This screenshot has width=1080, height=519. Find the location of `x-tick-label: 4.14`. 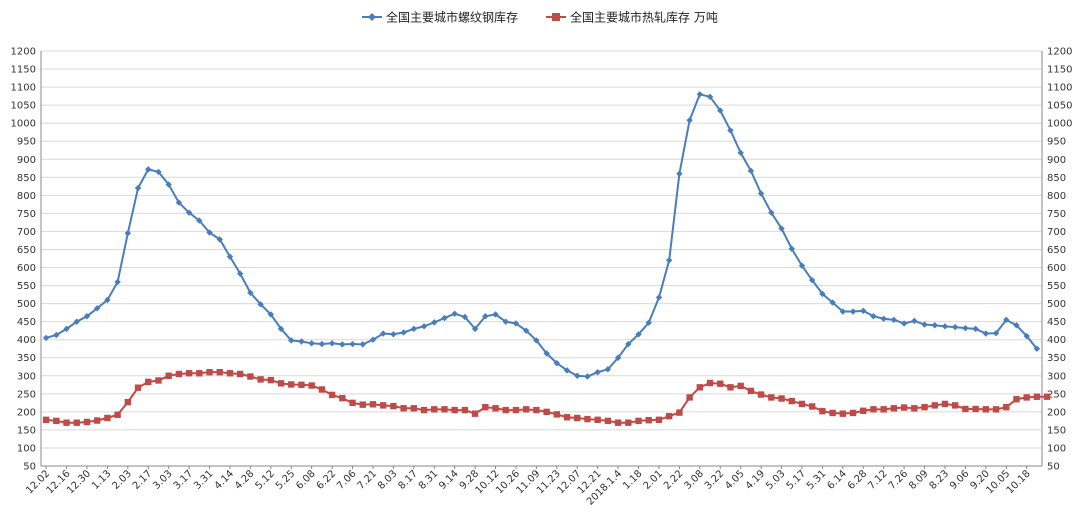

x-tick-label: 4.14 is located at coordinates (225, 480).